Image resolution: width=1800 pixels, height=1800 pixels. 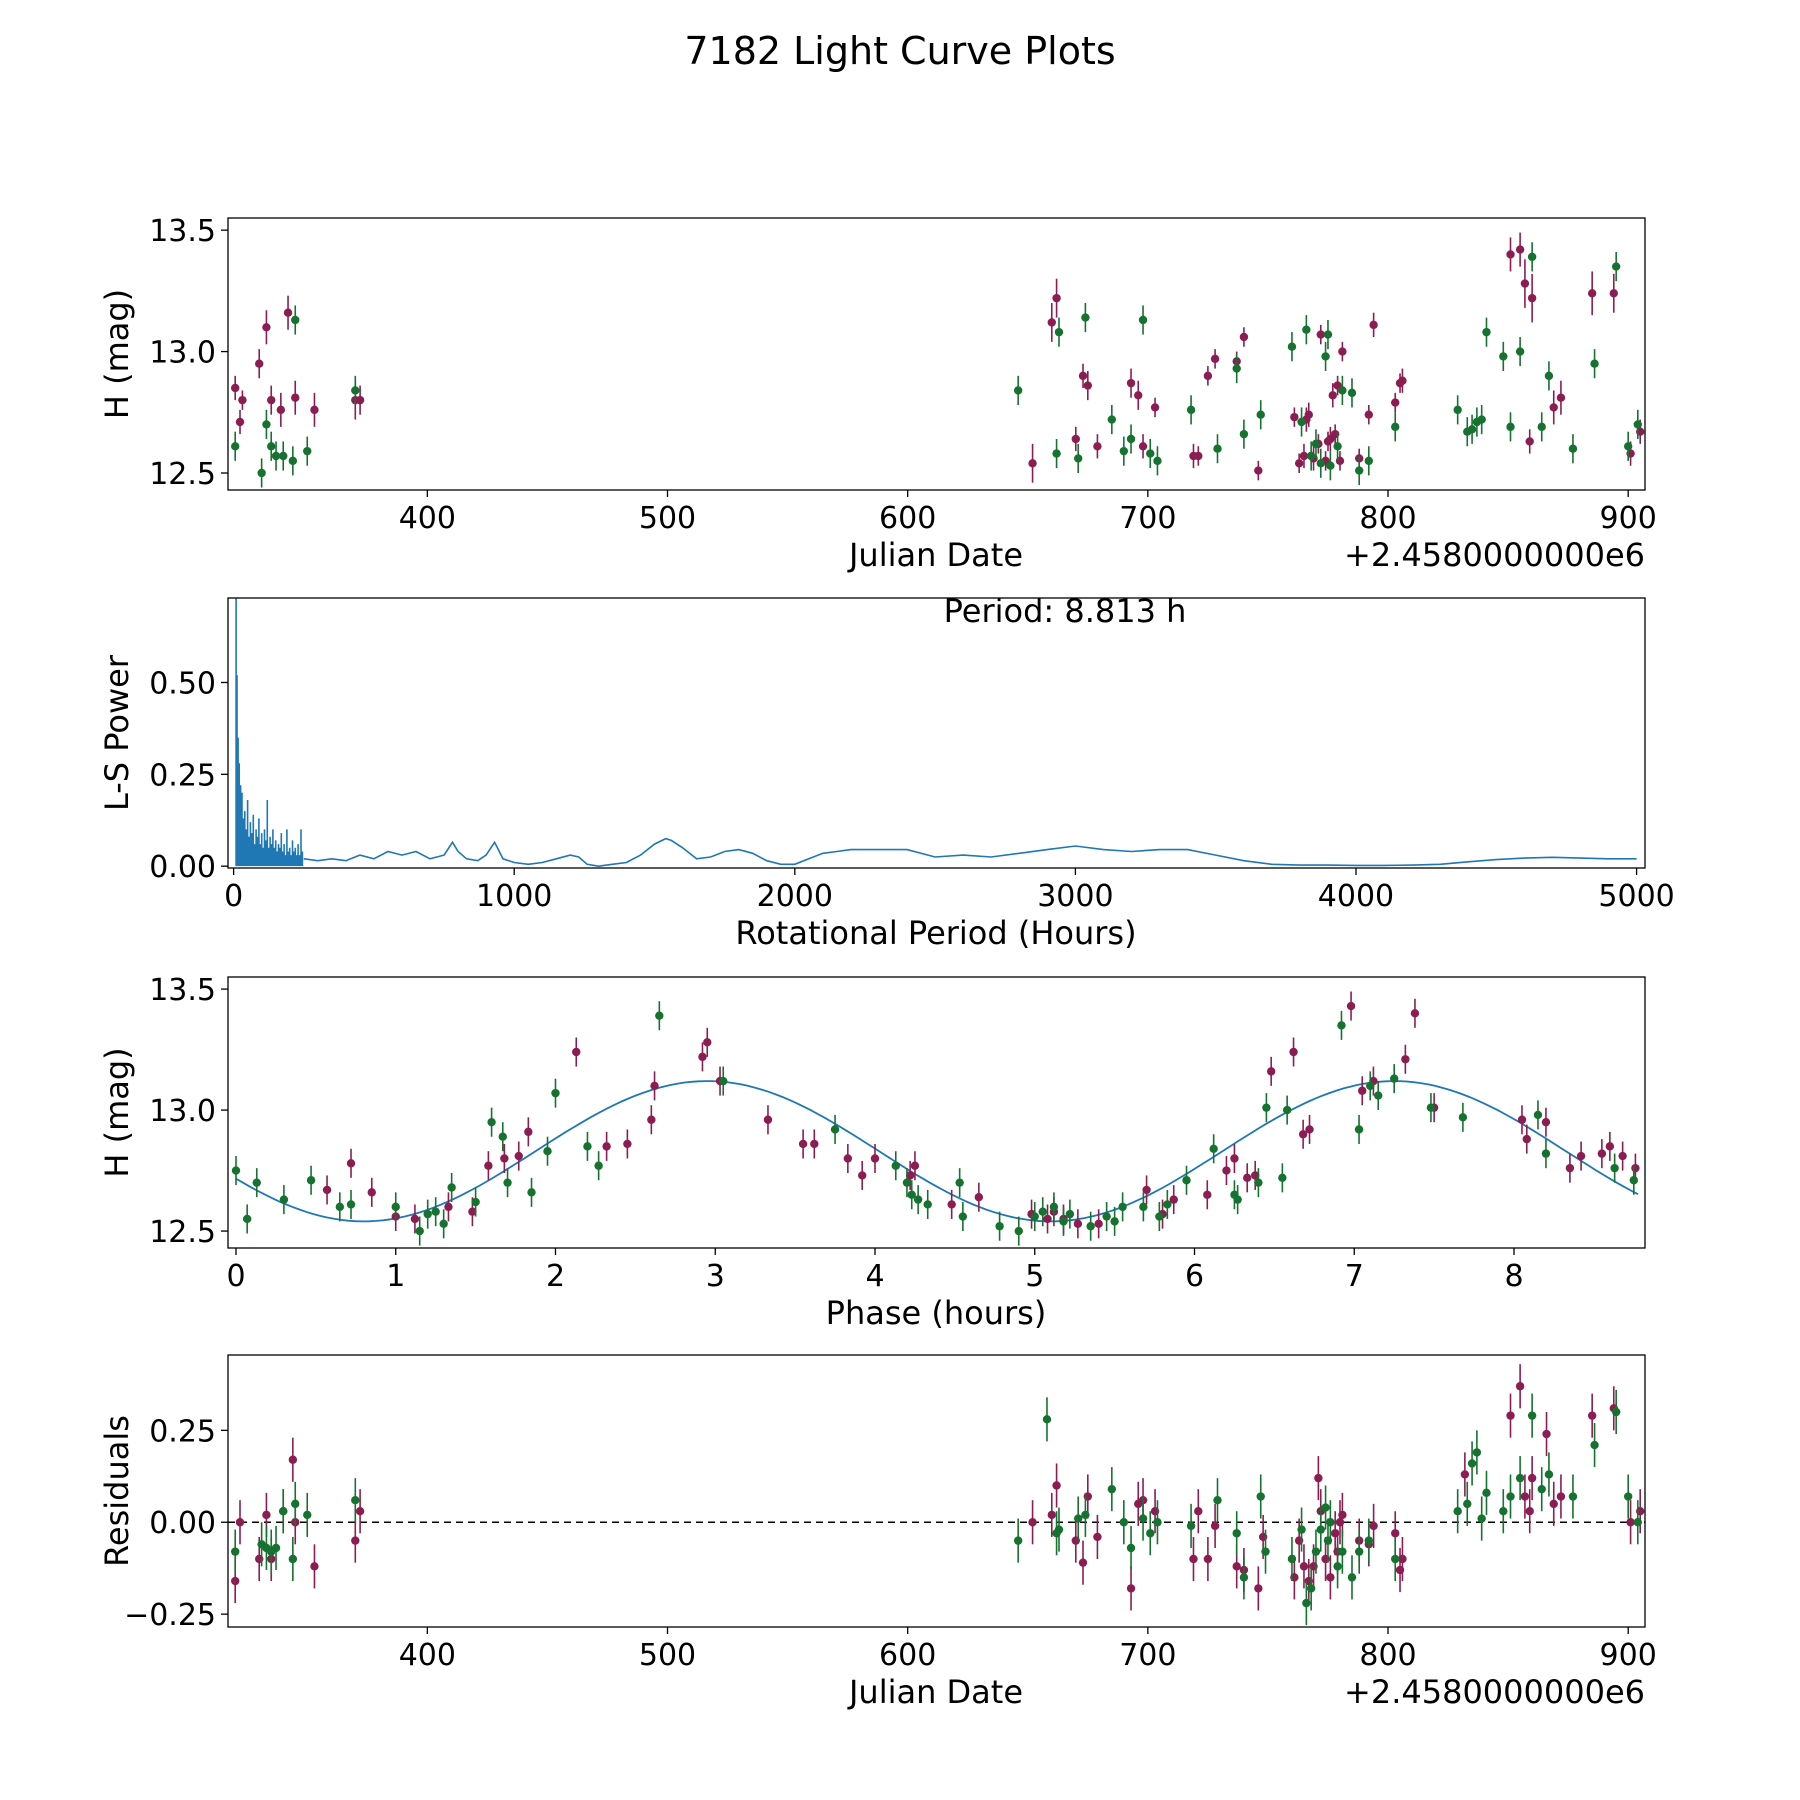 I want to click on residuals-offset-label: +2.4580000000e6, so click(x=1494, y=1692).